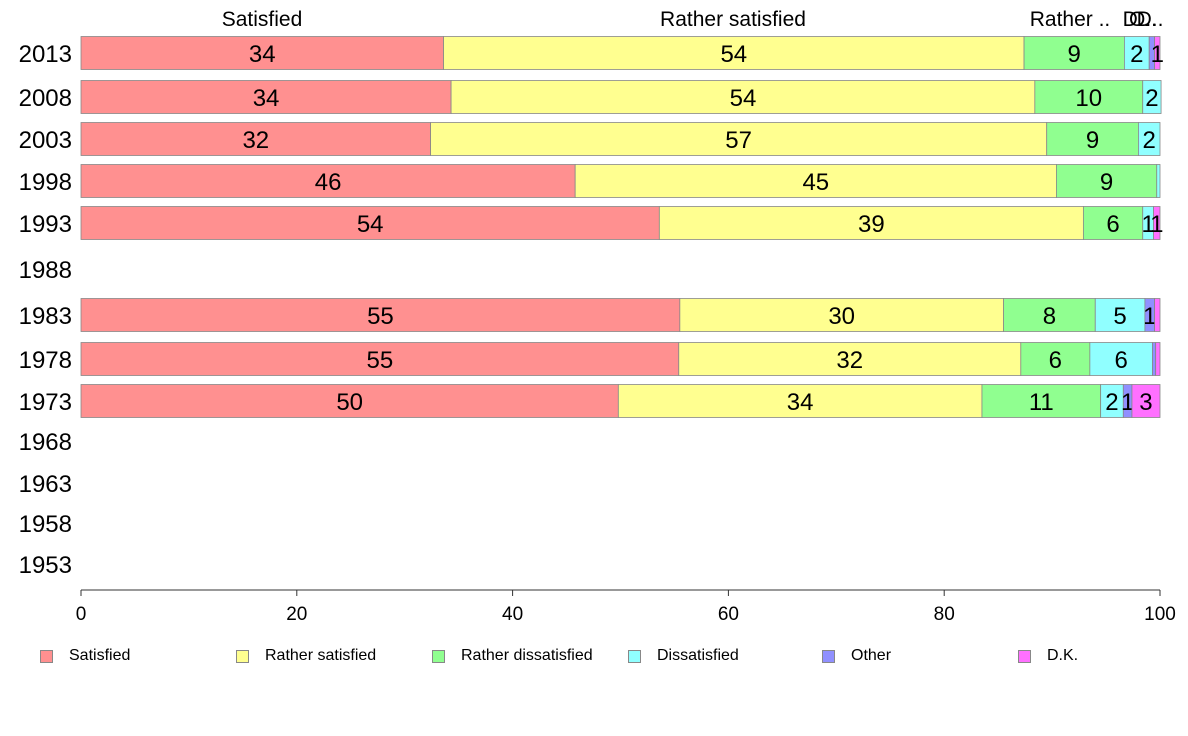 The width and height of the screenshot is (1188, 736). I want to click on year-label: 1993, so click(45, 224).